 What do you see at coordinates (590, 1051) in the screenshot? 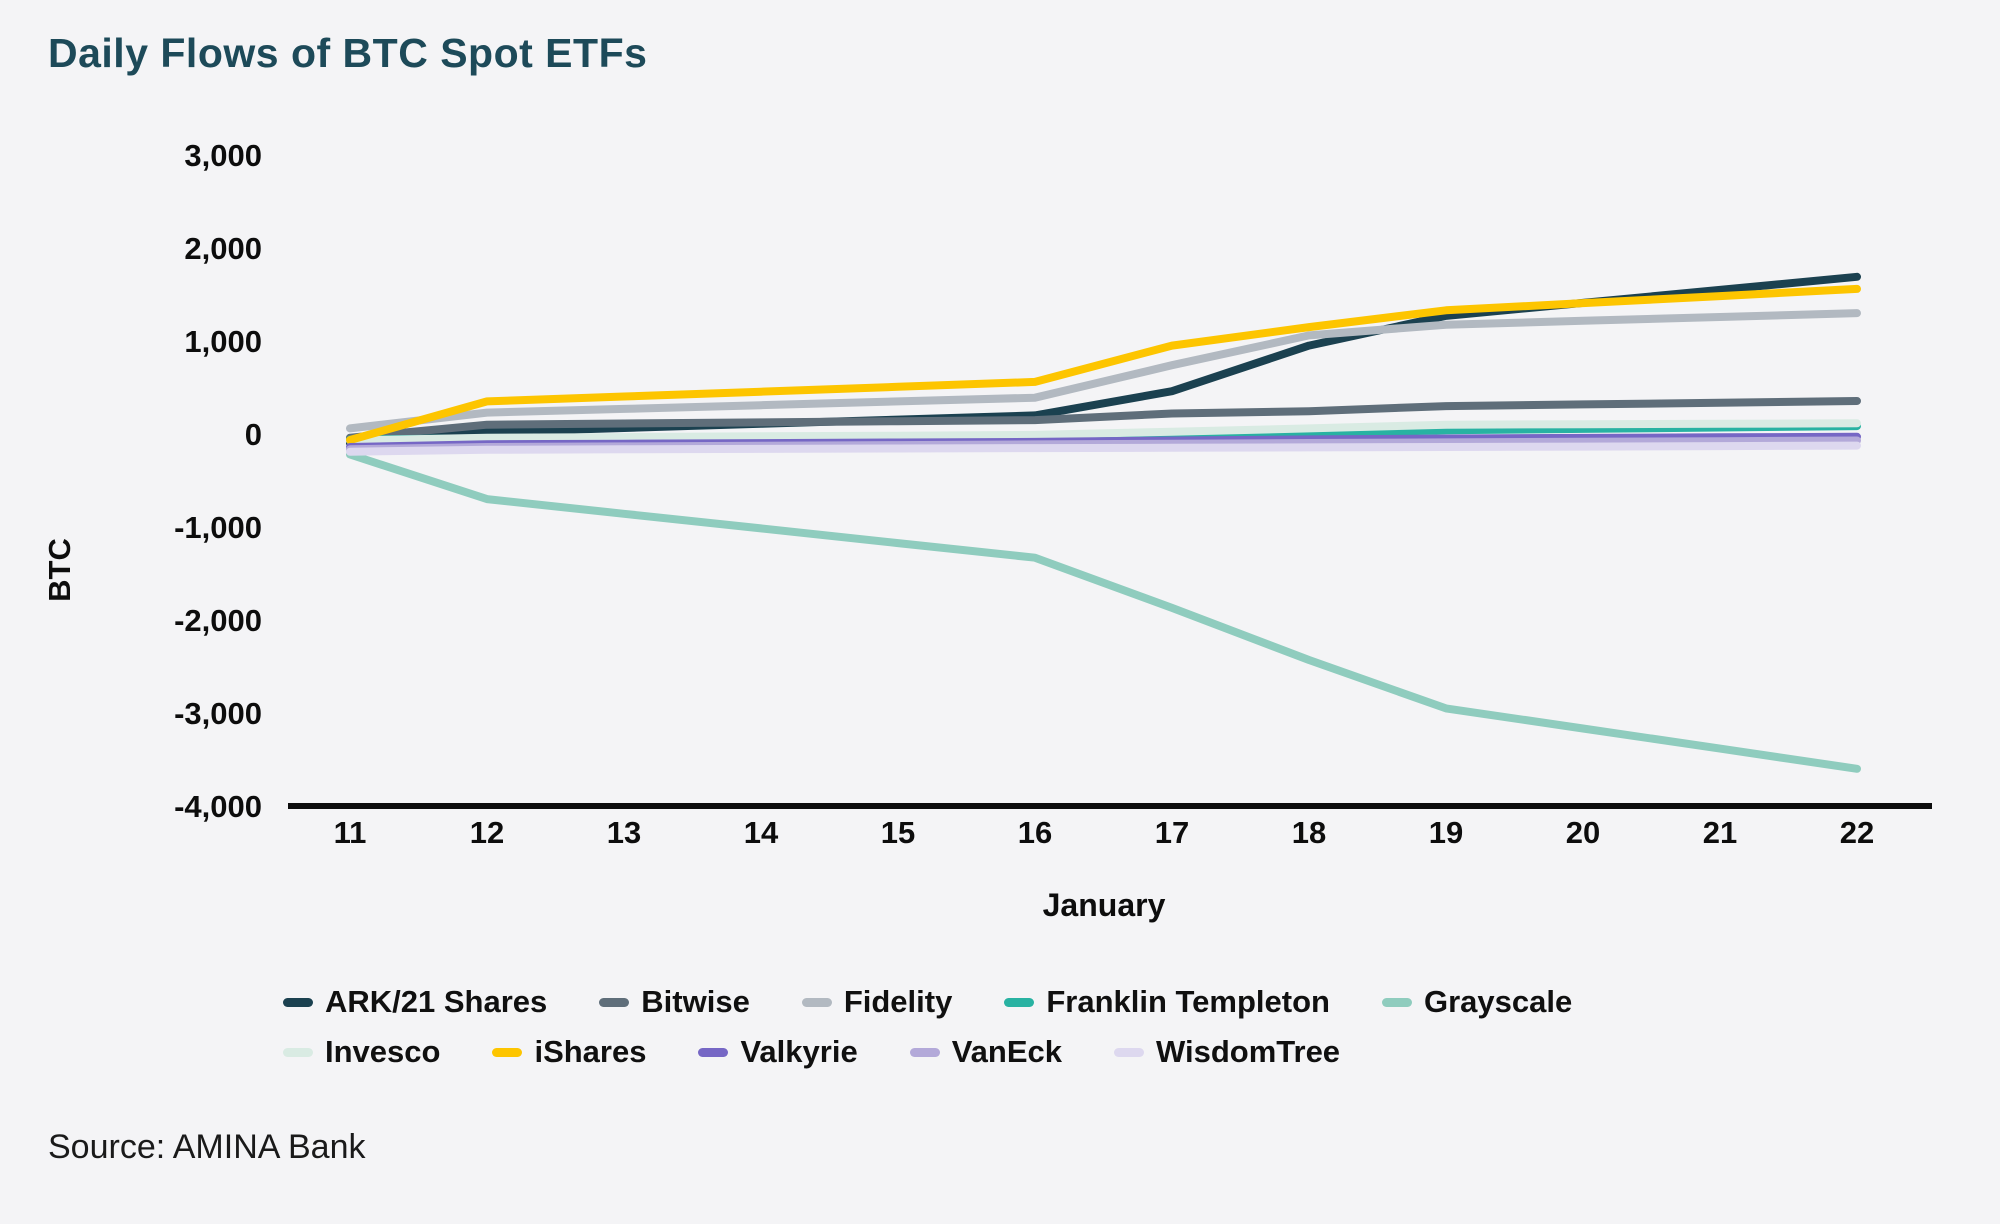
I see `legend-label: iShares` at bounding box center [590, 1051].